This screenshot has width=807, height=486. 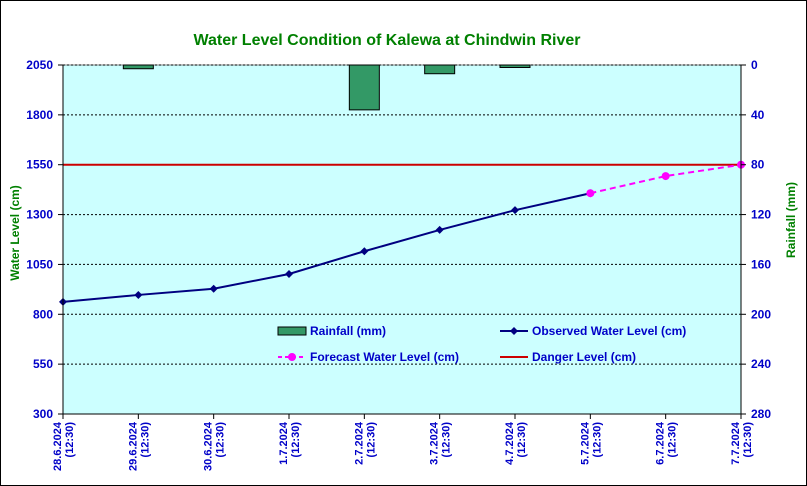 What do you see at coordinates (758, 165) in the screenshot?
I see `right-tick-label: 80` at bounding box center [758, 165].